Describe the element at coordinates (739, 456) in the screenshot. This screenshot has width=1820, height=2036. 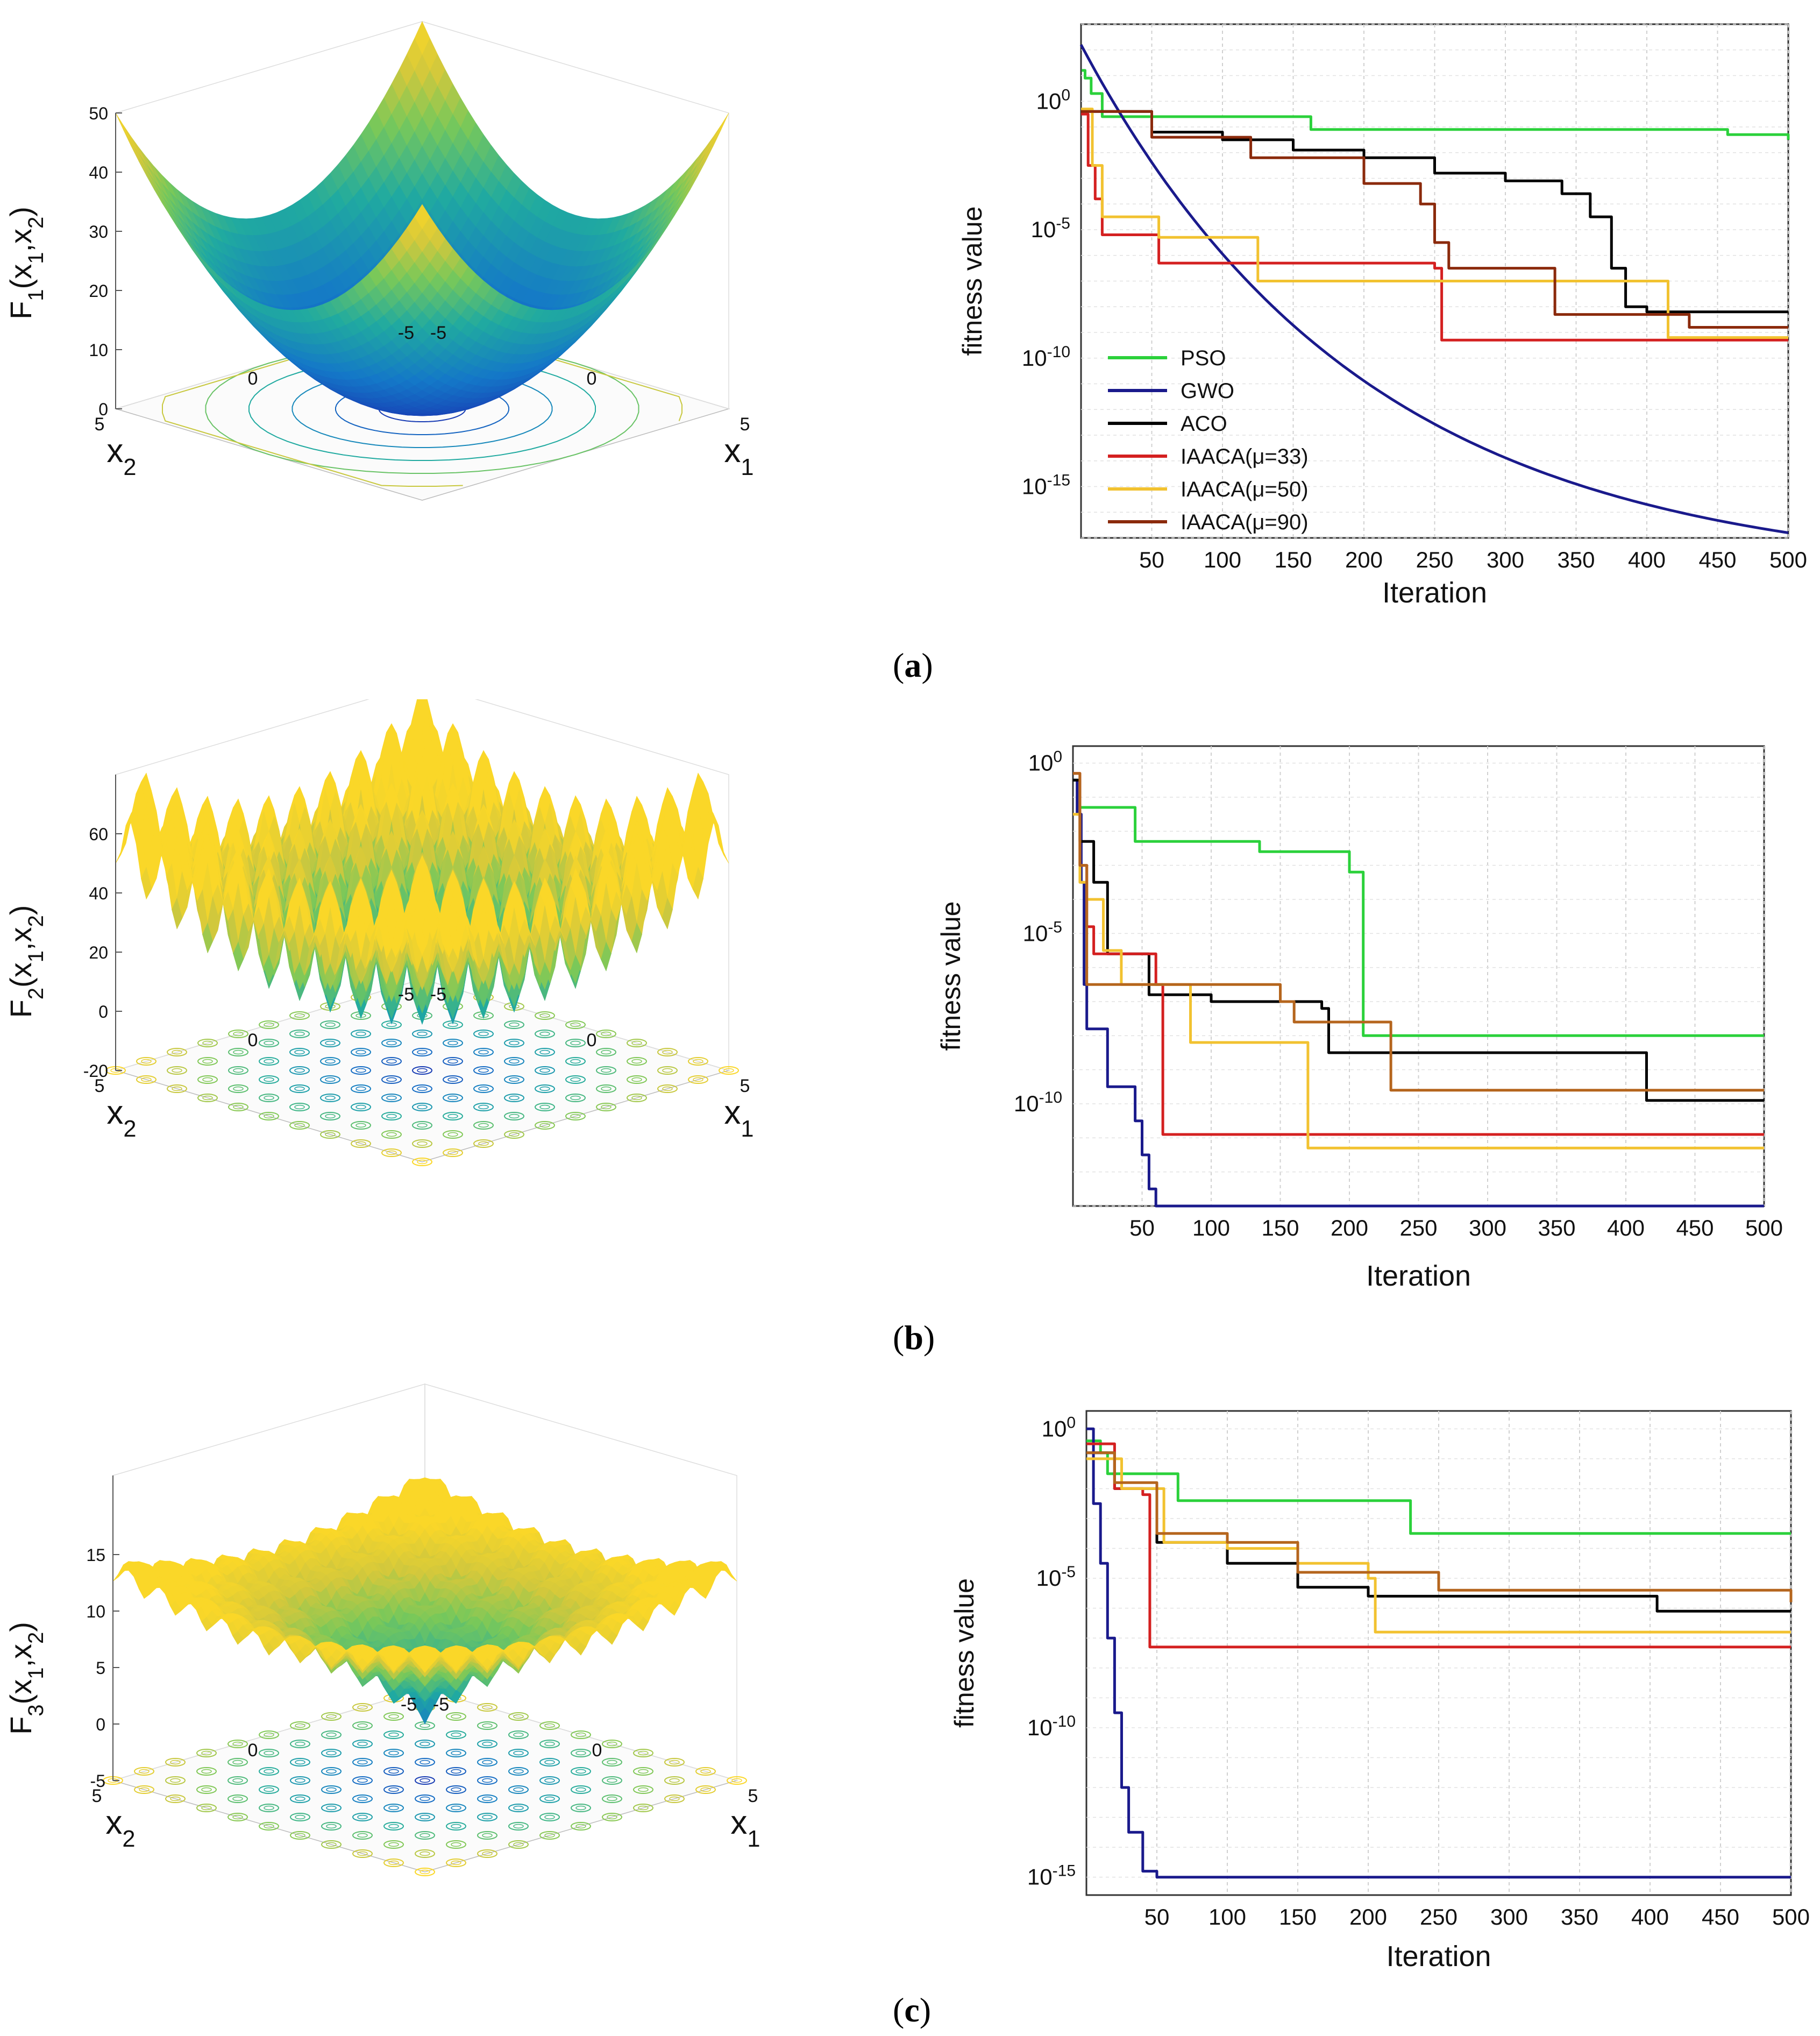
I see `x1-axis-label: x1` at that location.